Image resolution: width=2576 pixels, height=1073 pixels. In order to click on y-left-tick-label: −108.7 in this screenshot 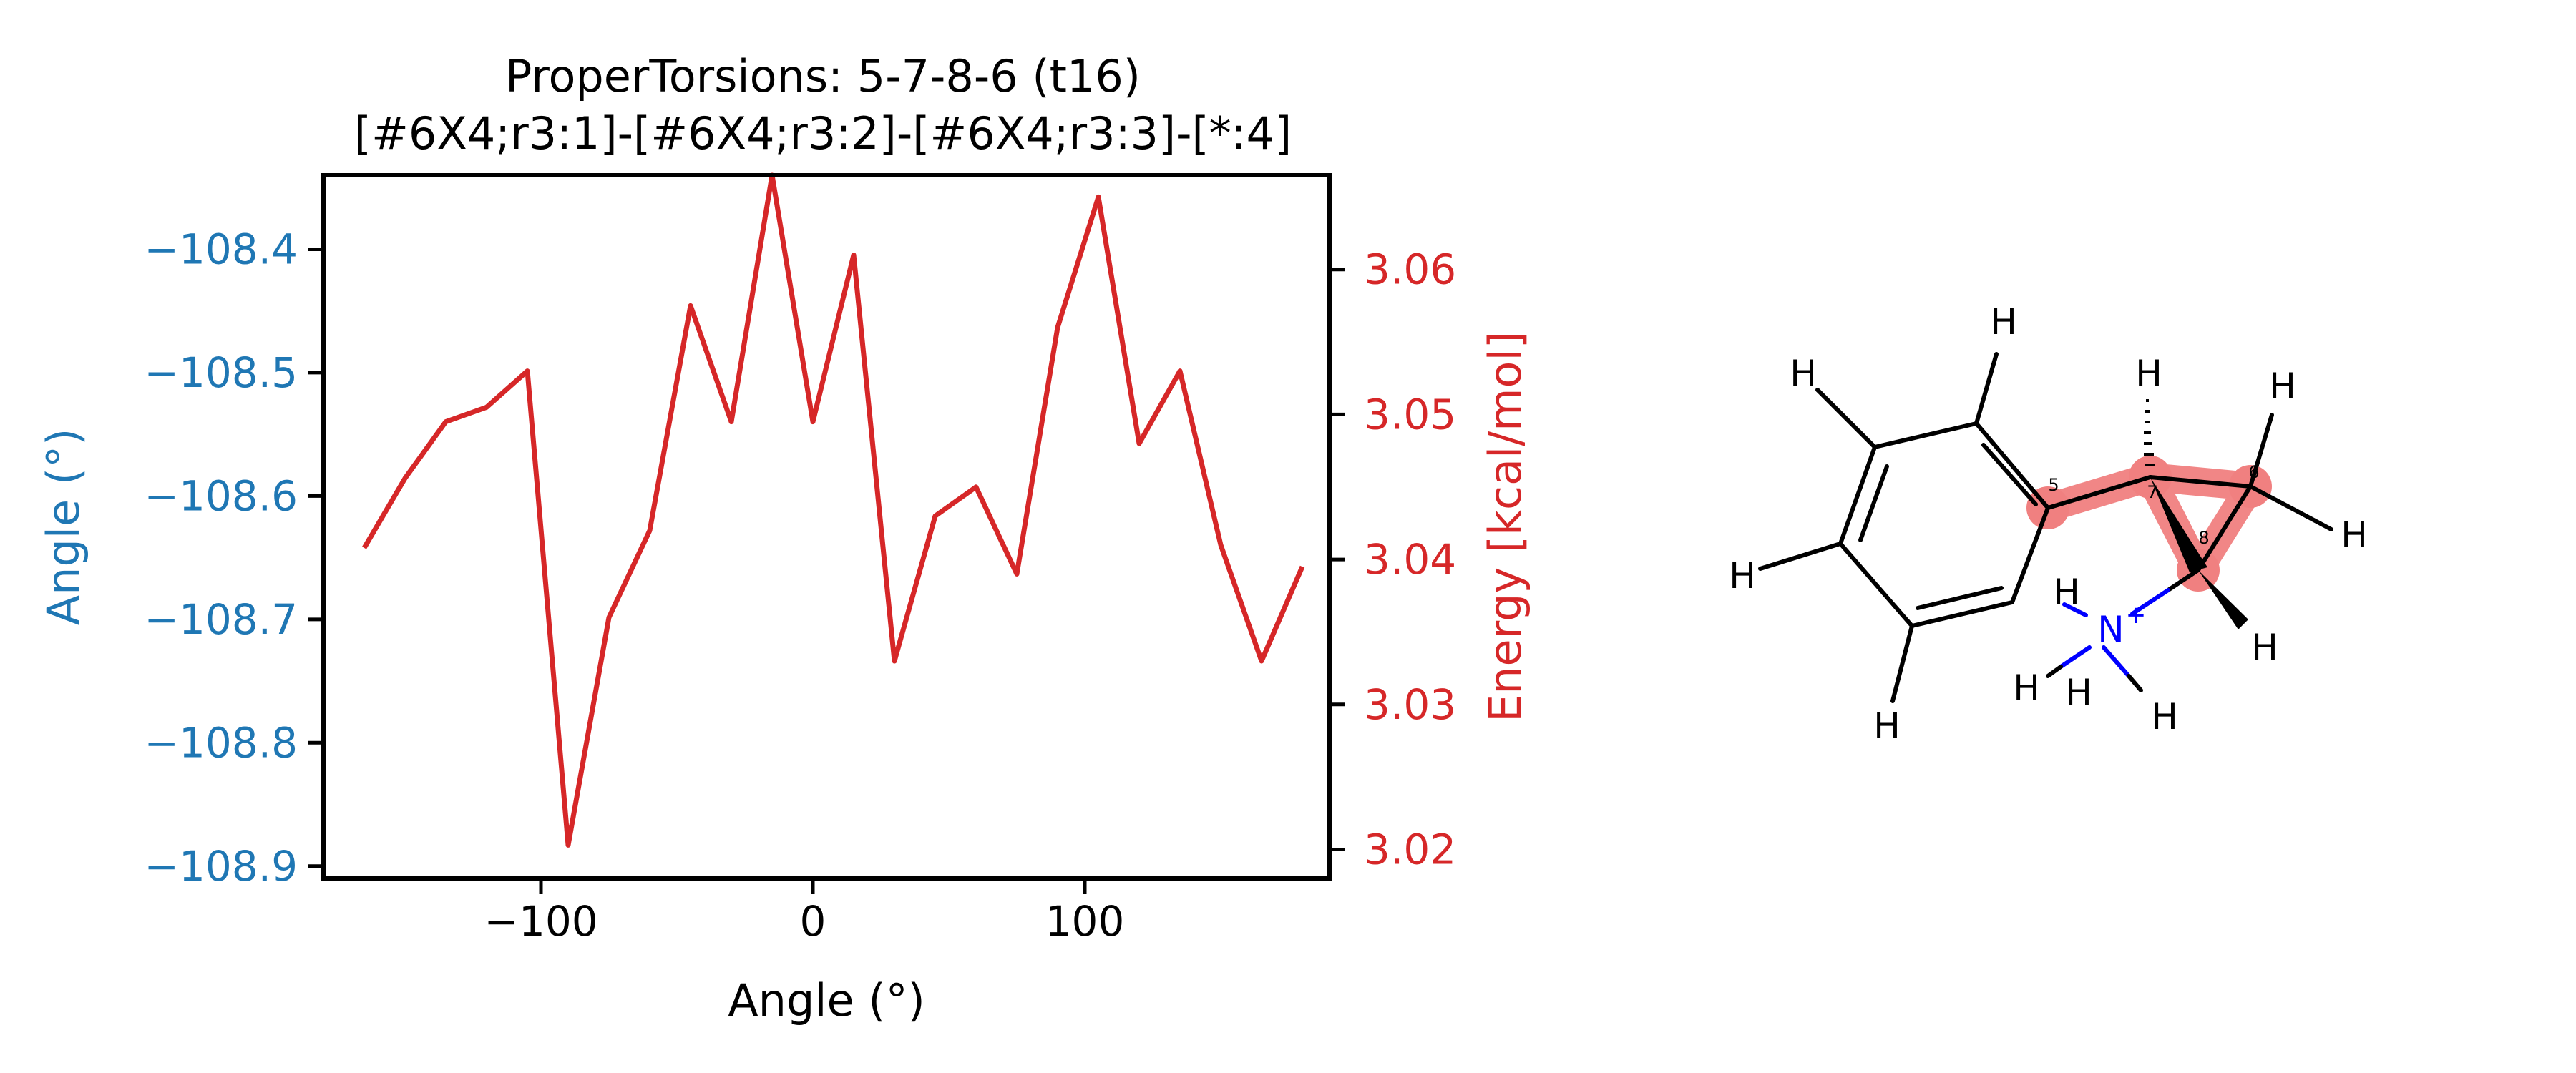, I will do `click(221, 619)`.